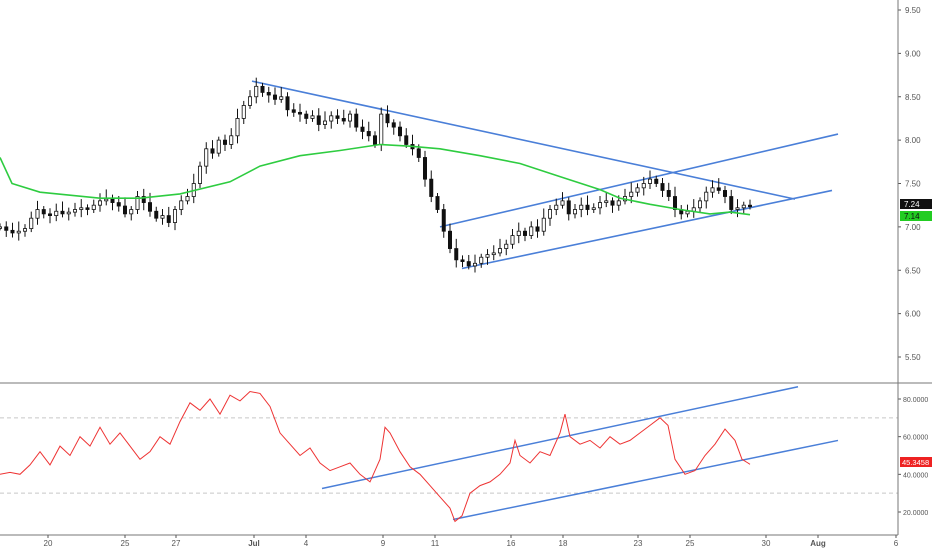 The height and width of the screenshot is (550, 932). What do you see at coordinates (915, 462) in the screenshot?
I see `rsi-last-value-label: 45.3458` at bounding box center [915, 462].